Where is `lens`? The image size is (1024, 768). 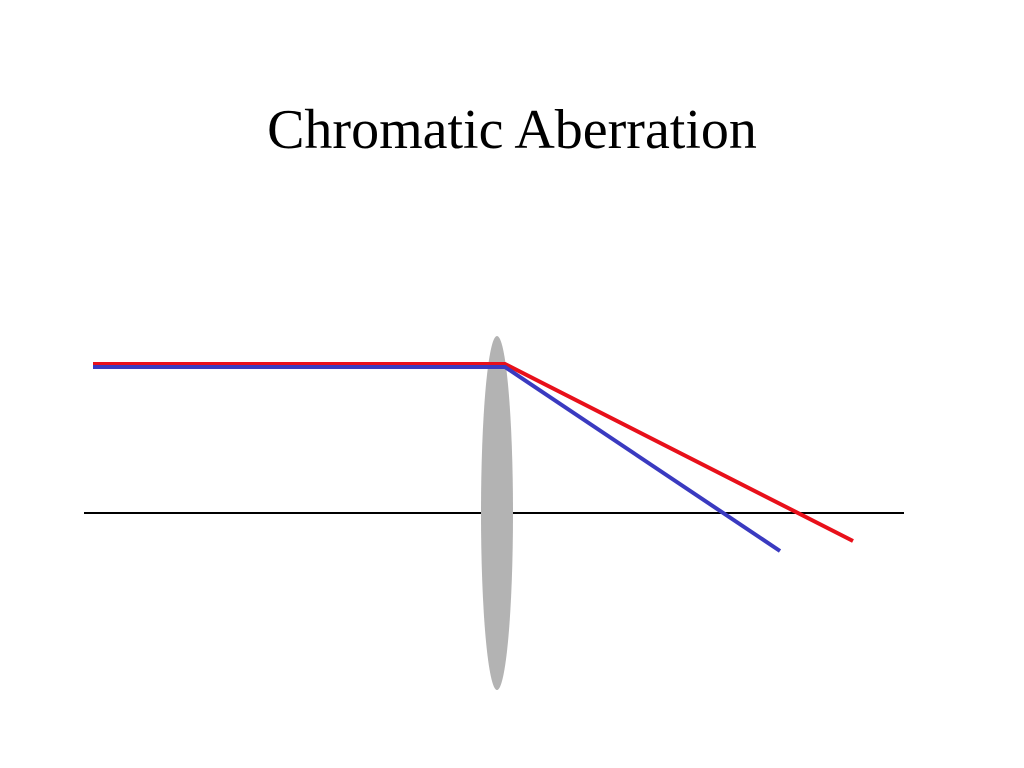 lens is located at coordinates (497, 513).